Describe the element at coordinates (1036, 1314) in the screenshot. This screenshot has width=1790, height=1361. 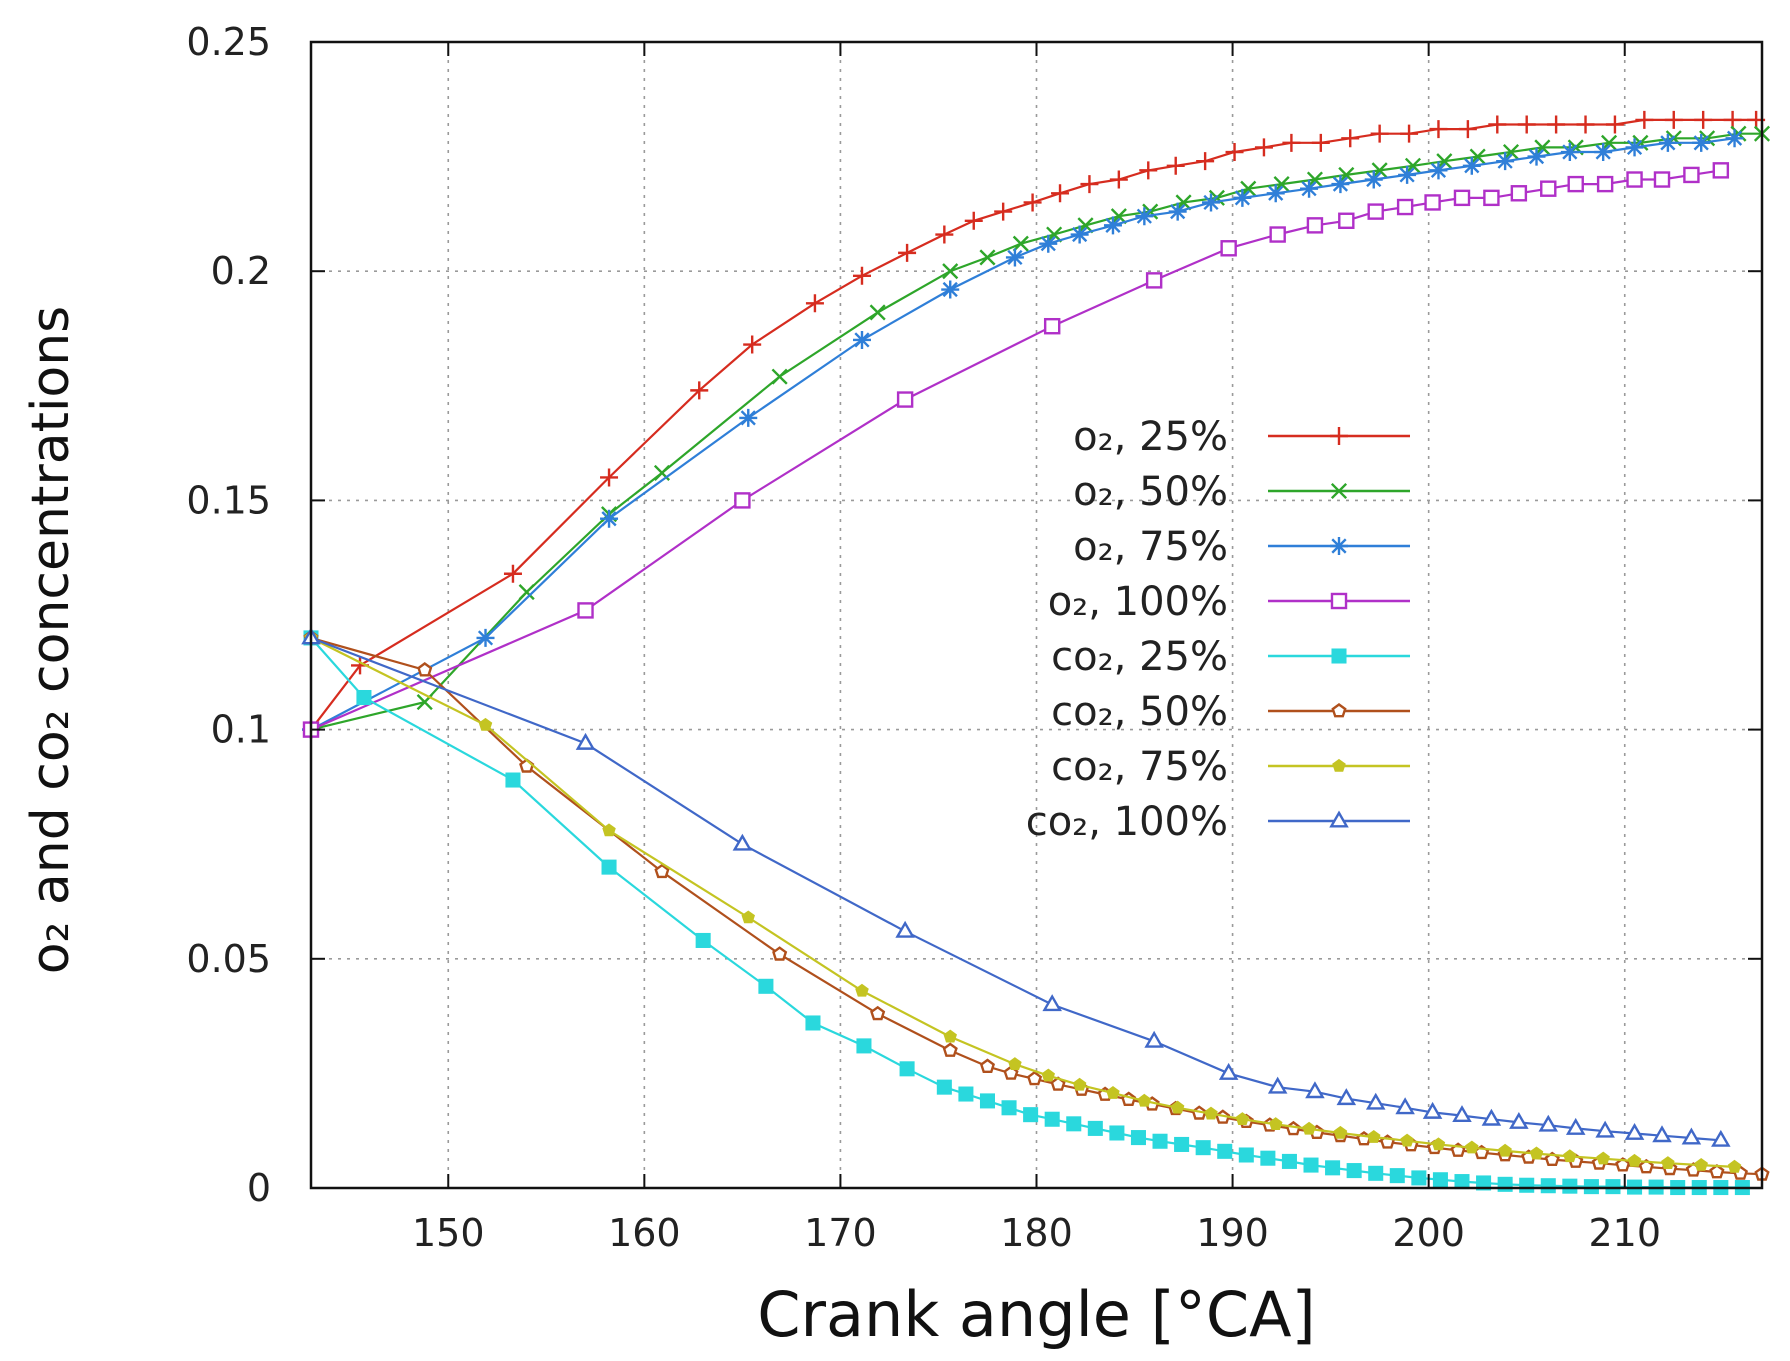
I see `x-axis-title: Crank angle [°CA]` at that location.